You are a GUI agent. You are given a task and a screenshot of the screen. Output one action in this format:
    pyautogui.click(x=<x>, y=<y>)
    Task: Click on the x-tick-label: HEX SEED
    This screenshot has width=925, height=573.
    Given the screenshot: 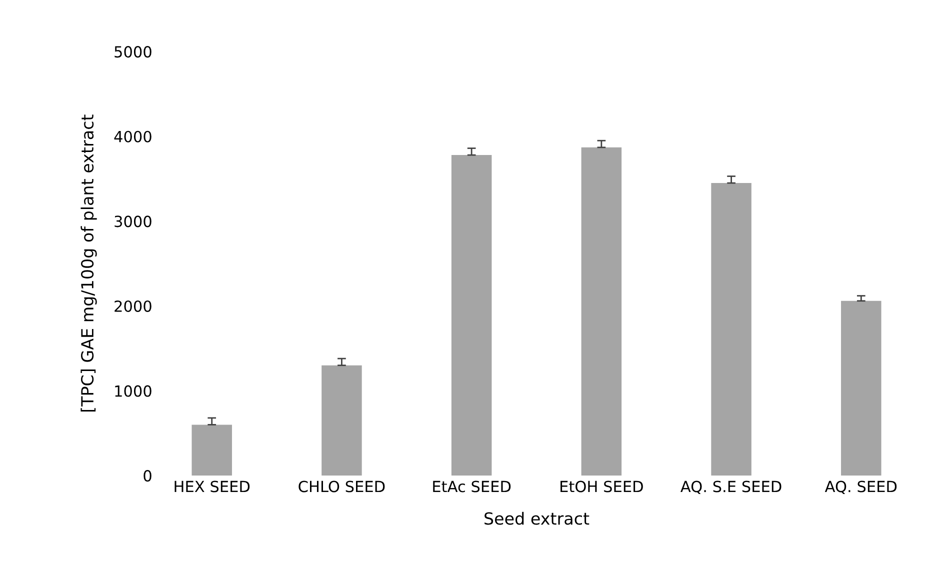 What is the action you would take?
    pyautogui.click(x=212, y=486)
    